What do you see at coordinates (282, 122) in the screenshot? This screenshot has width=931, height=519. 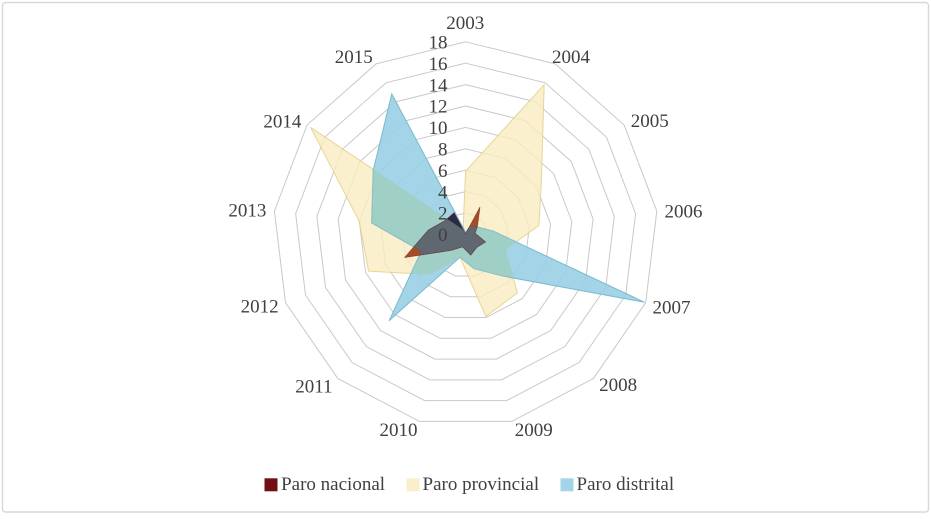 I see `svg-text: 2014` at bounding box center [282, 122].